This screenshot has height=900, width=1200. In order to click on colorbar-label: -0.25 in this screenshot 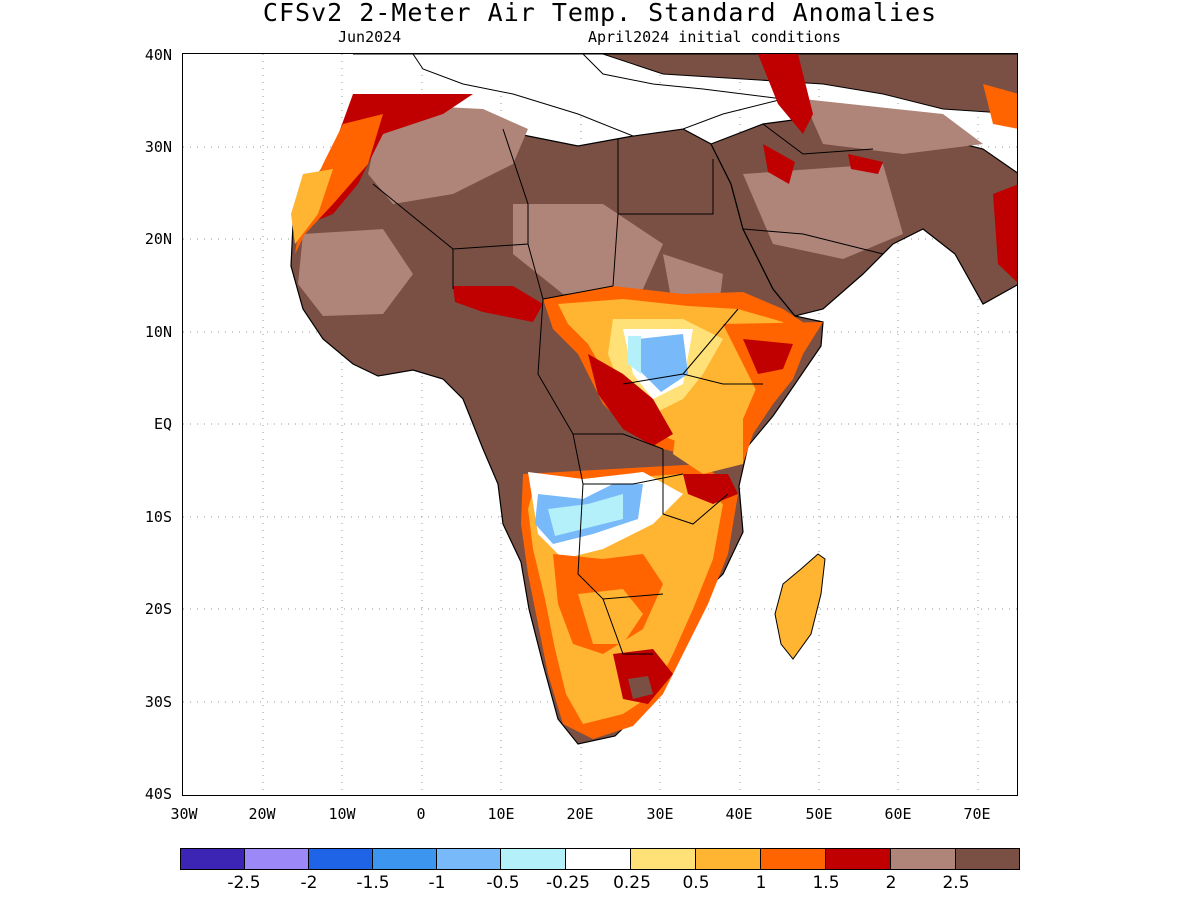, I will do `click(568, 883)`.